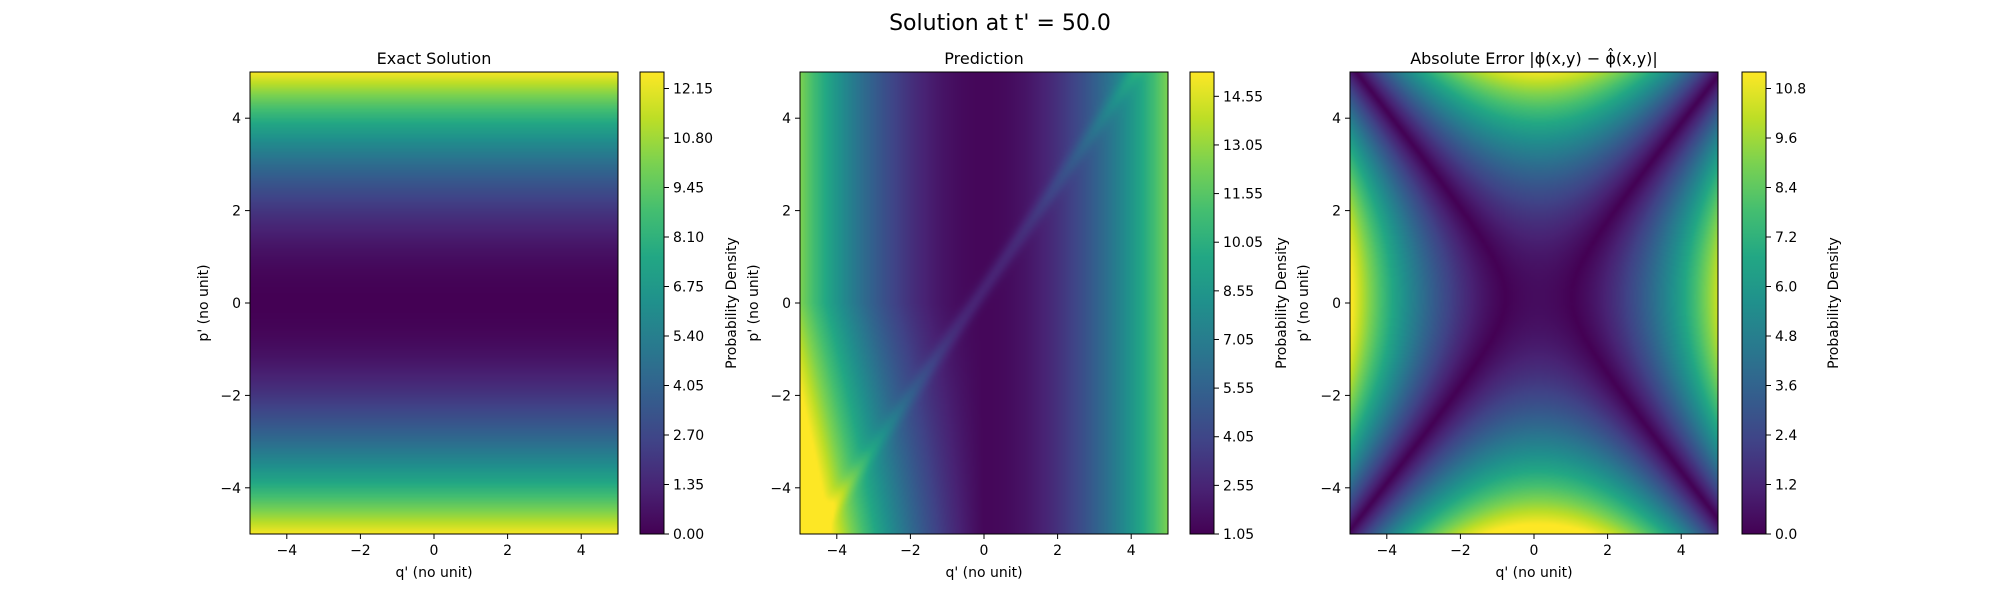  What do you see at coordinates (1786, 486) in the screenshot?
I see `colorbar-tick-label: 1.2` at bounding box center [1786, 486].